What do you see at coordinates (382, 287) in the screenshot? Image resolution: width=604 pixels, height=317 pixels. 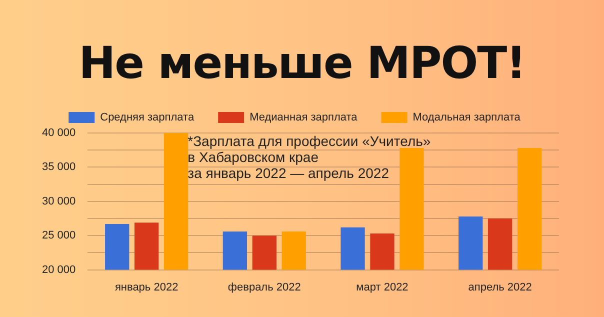 I see `x-tick-label: март 2022` at bounding box center [382, 287].